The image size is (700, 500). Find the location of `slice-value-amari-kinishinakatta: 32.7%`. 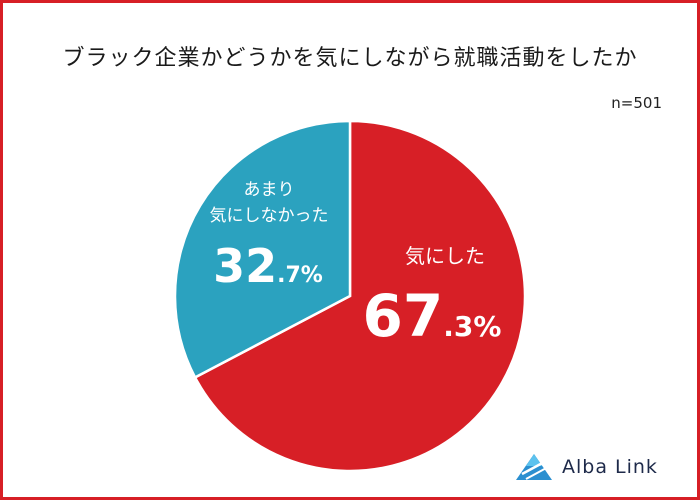

slice-value-amari-kinishinakatta: 32.7% is located at coordinates (268, 266).